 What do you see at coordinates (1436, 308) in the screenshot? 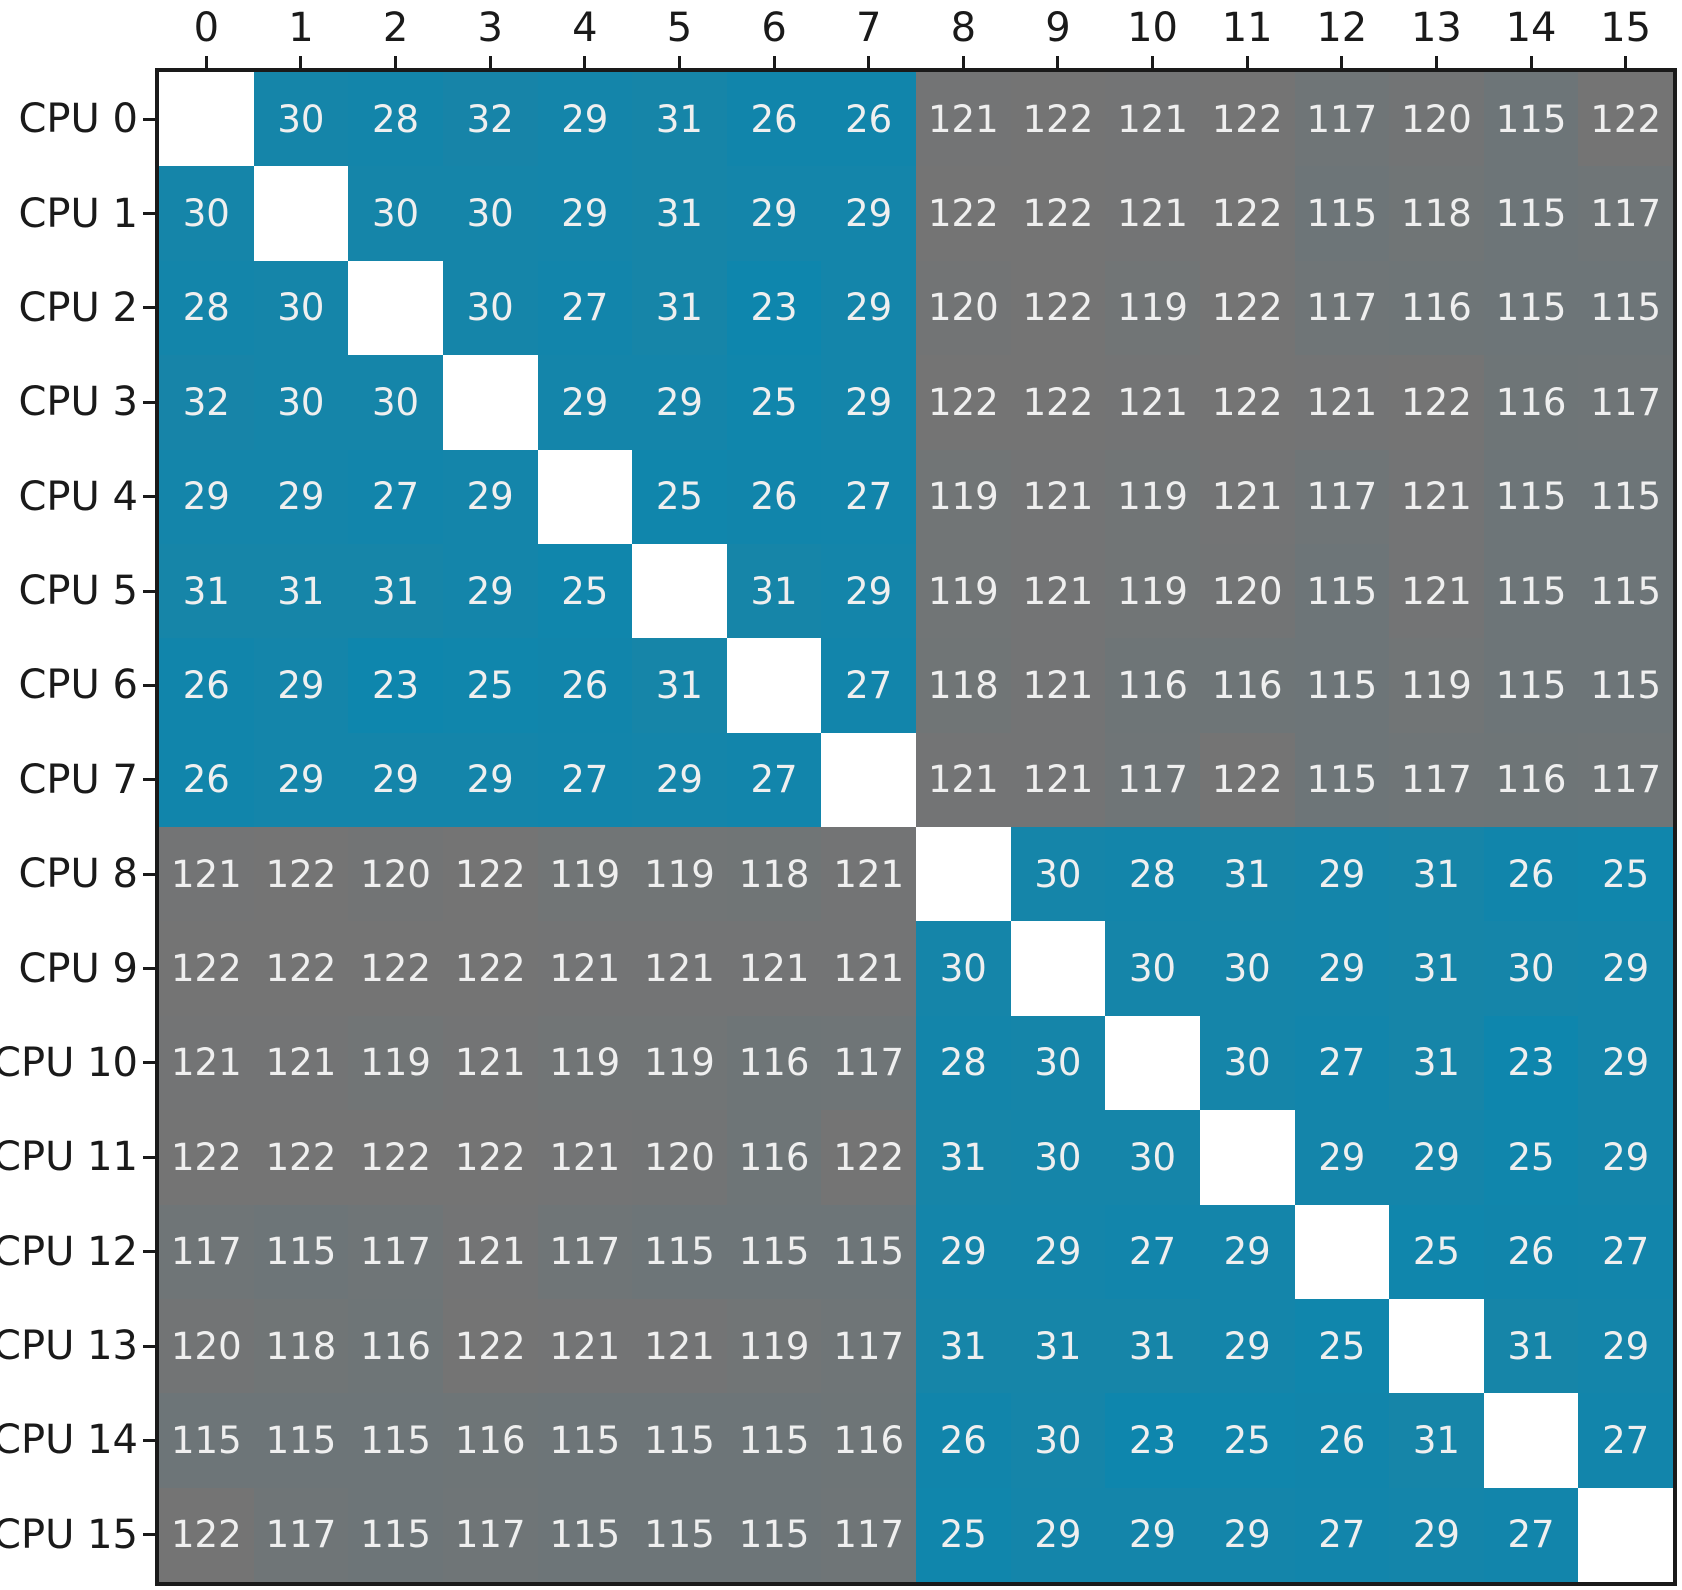
I see `heatmap-cell: 116` at bounding box center [1436, 308].